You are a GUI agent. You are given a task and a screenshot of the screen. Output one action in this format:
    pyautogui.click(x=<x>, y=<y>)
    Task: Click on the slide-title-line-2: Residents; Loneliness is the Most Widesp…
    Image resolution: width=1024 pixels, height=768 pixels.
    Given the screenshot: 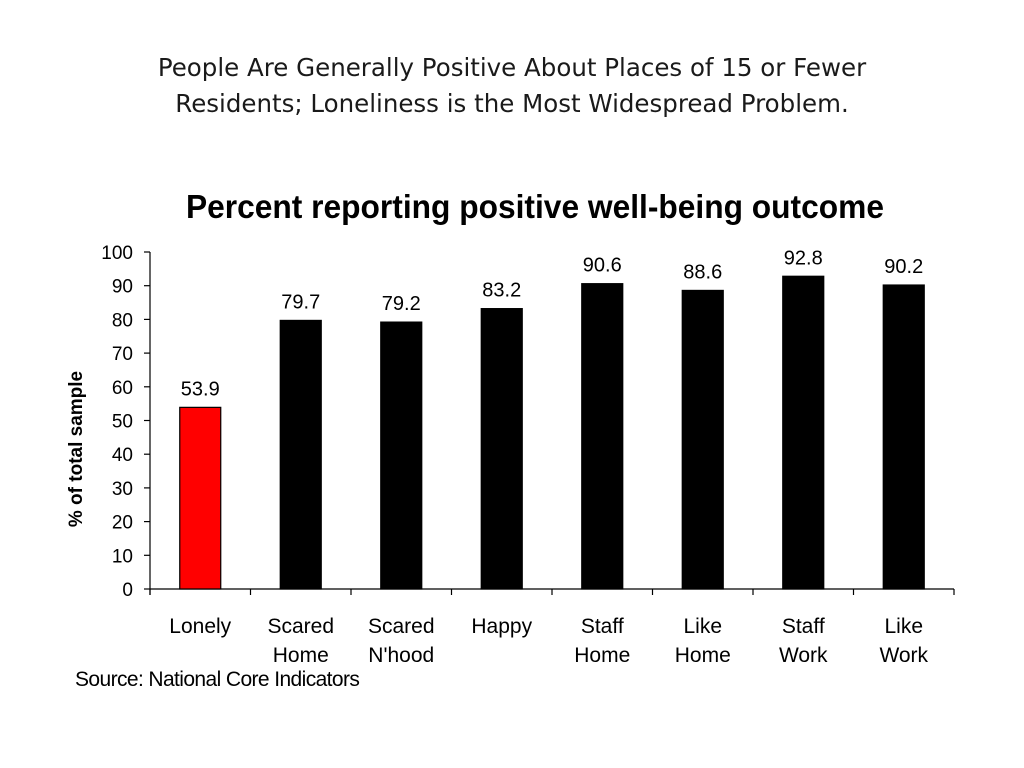 What is the action you would take?
    pyautogui.click(x=512, y=103)
    